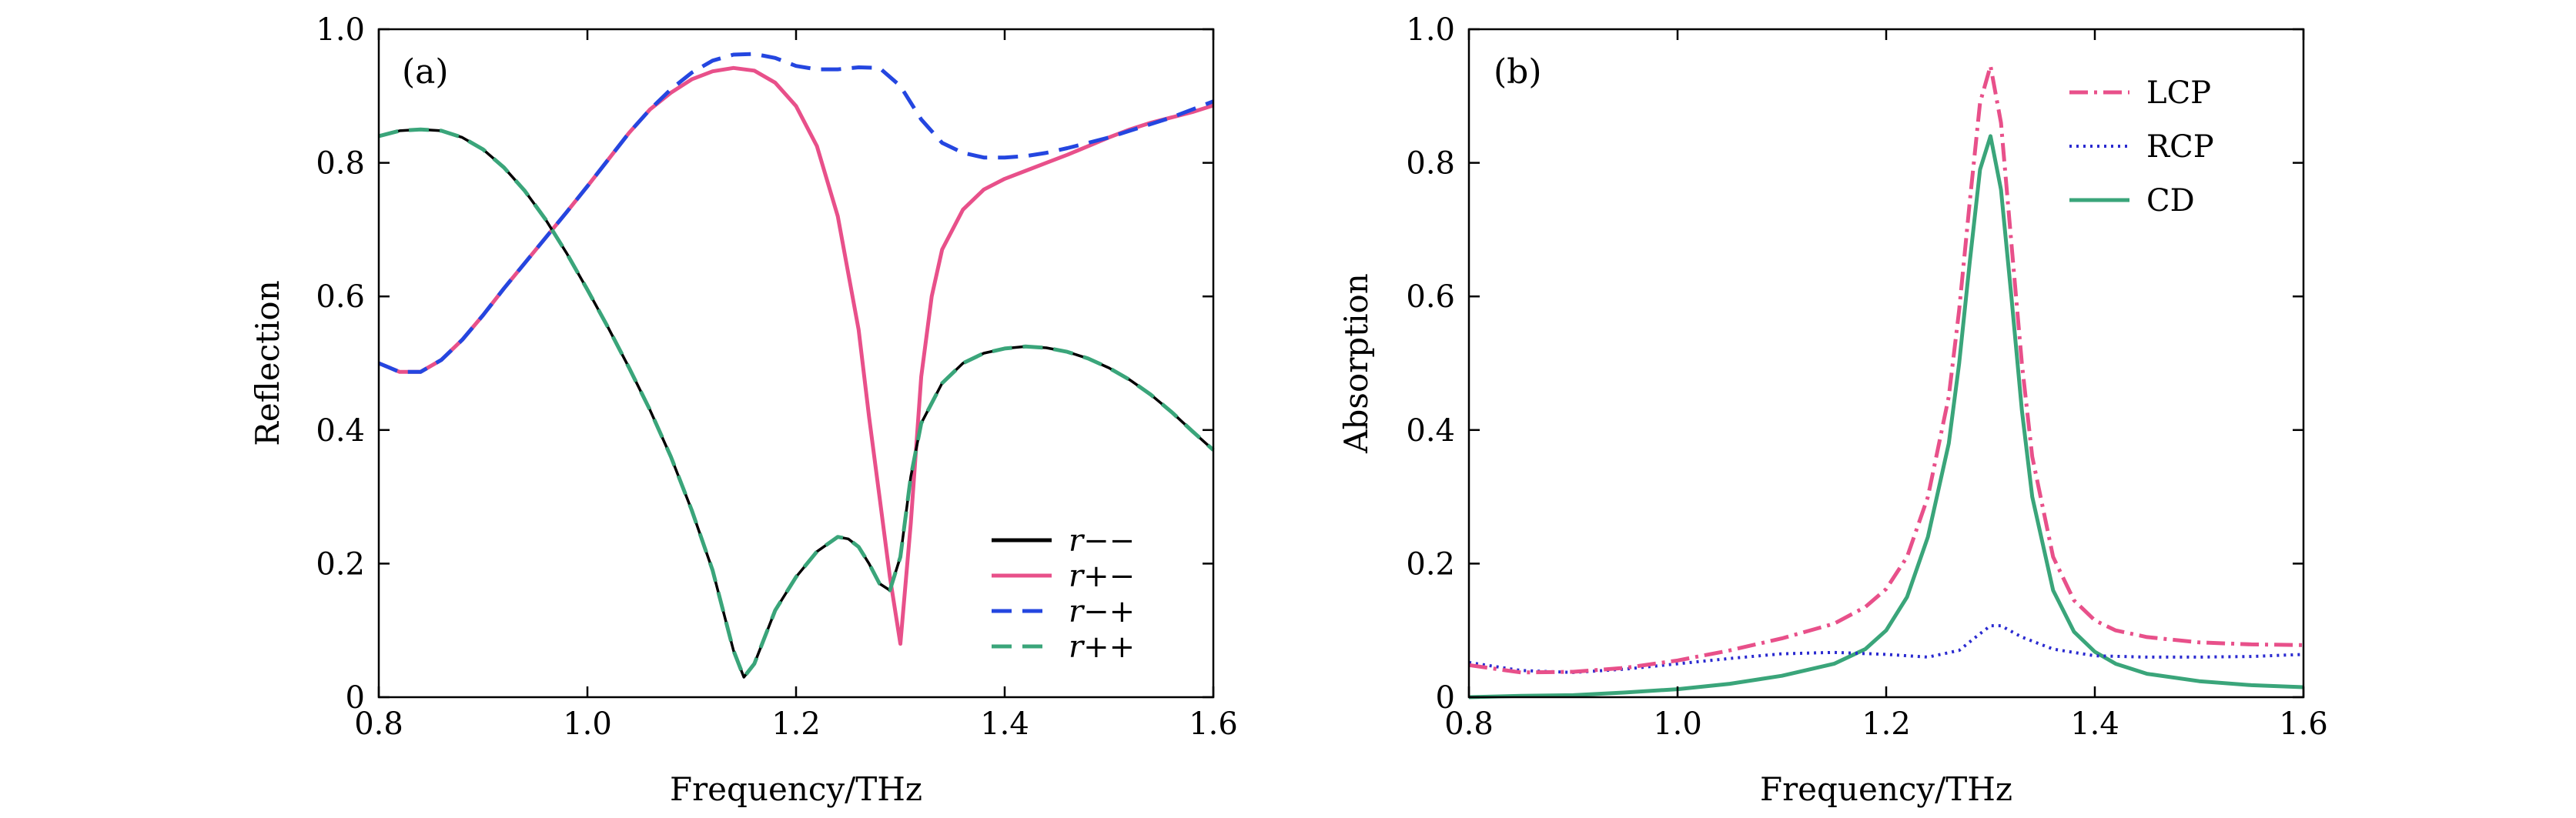 The width and height of the screenshot is (2576, 818). Describe the element at coordinates (2142, 147) in the screenshot. I see `panel-b-legend: LCP RCP CD` at that location.